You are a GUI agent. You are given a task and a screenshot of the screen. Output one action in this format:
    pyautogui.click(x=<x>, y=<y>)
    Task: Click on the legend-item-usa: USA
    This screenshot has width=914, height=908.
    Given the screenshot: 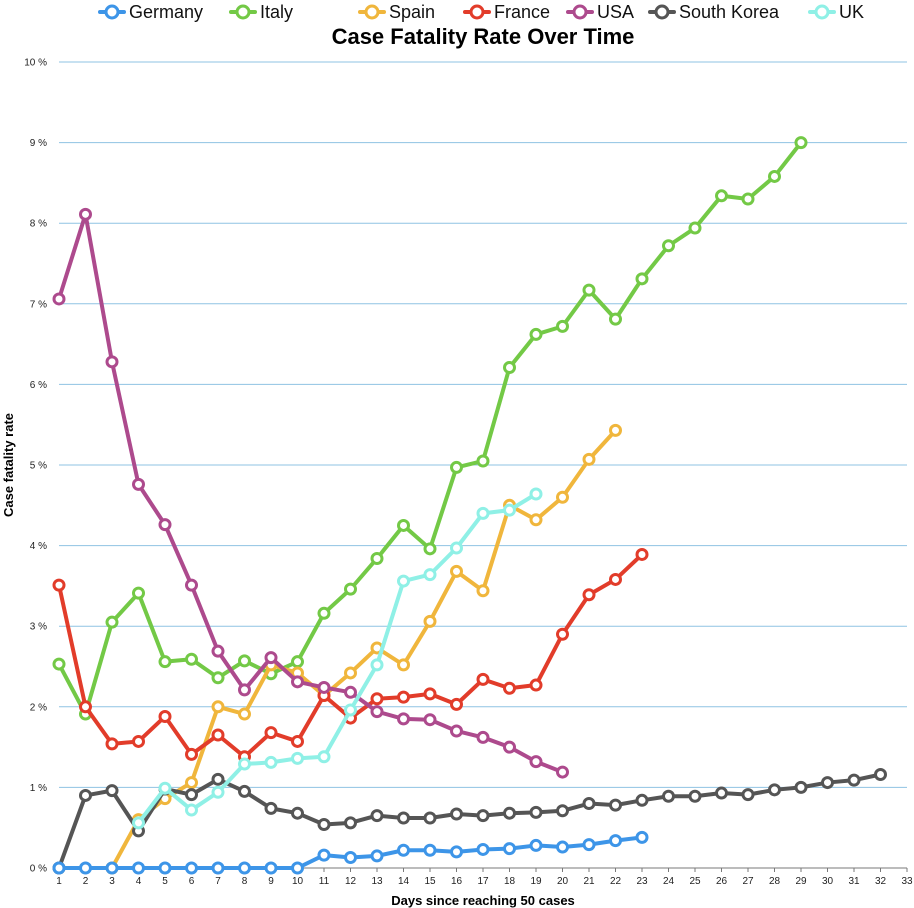 What is the action you would take?
    pyautogui.click(x=600, y=12)
    